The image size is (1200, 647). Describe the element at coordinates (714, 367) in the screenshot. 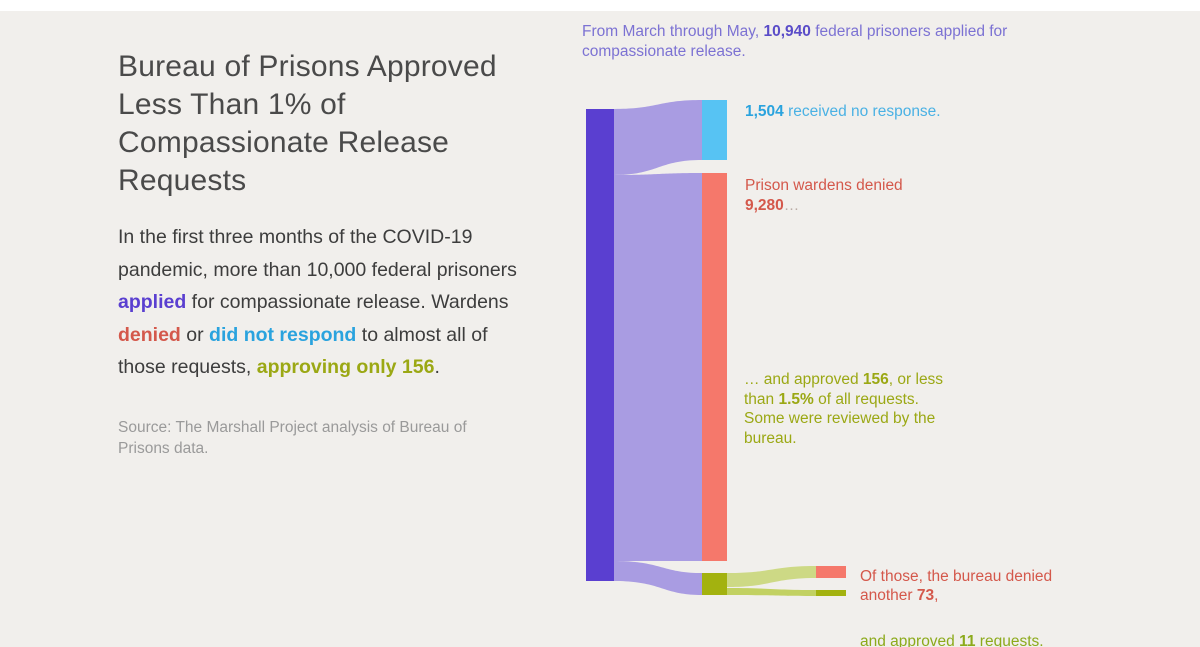

I see `sankey-node-warden-denied` at that location.